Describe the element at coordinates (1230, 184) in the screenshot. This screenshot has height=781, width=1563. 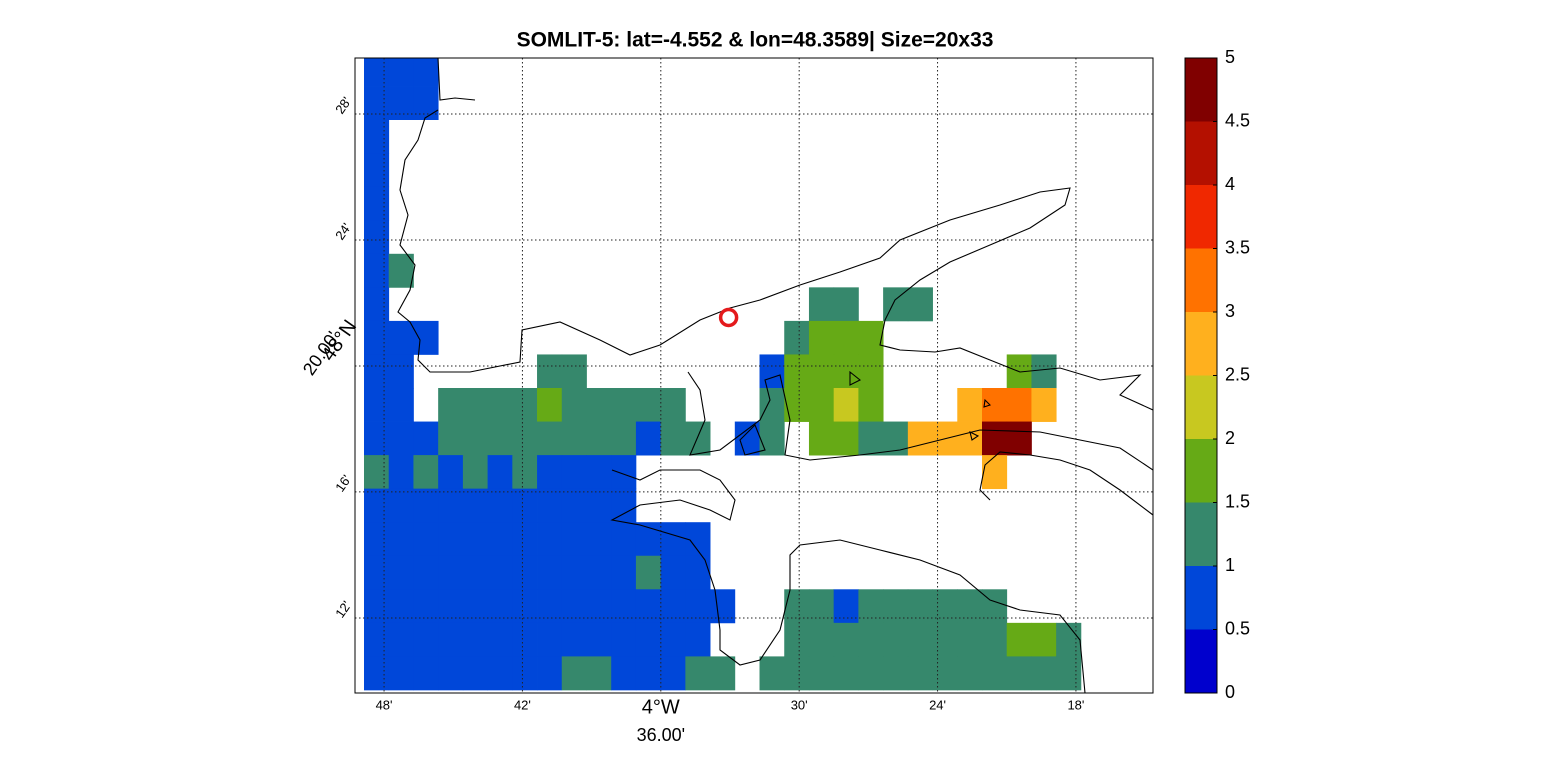
I see `colorbar-tick-label: 4` at that location.